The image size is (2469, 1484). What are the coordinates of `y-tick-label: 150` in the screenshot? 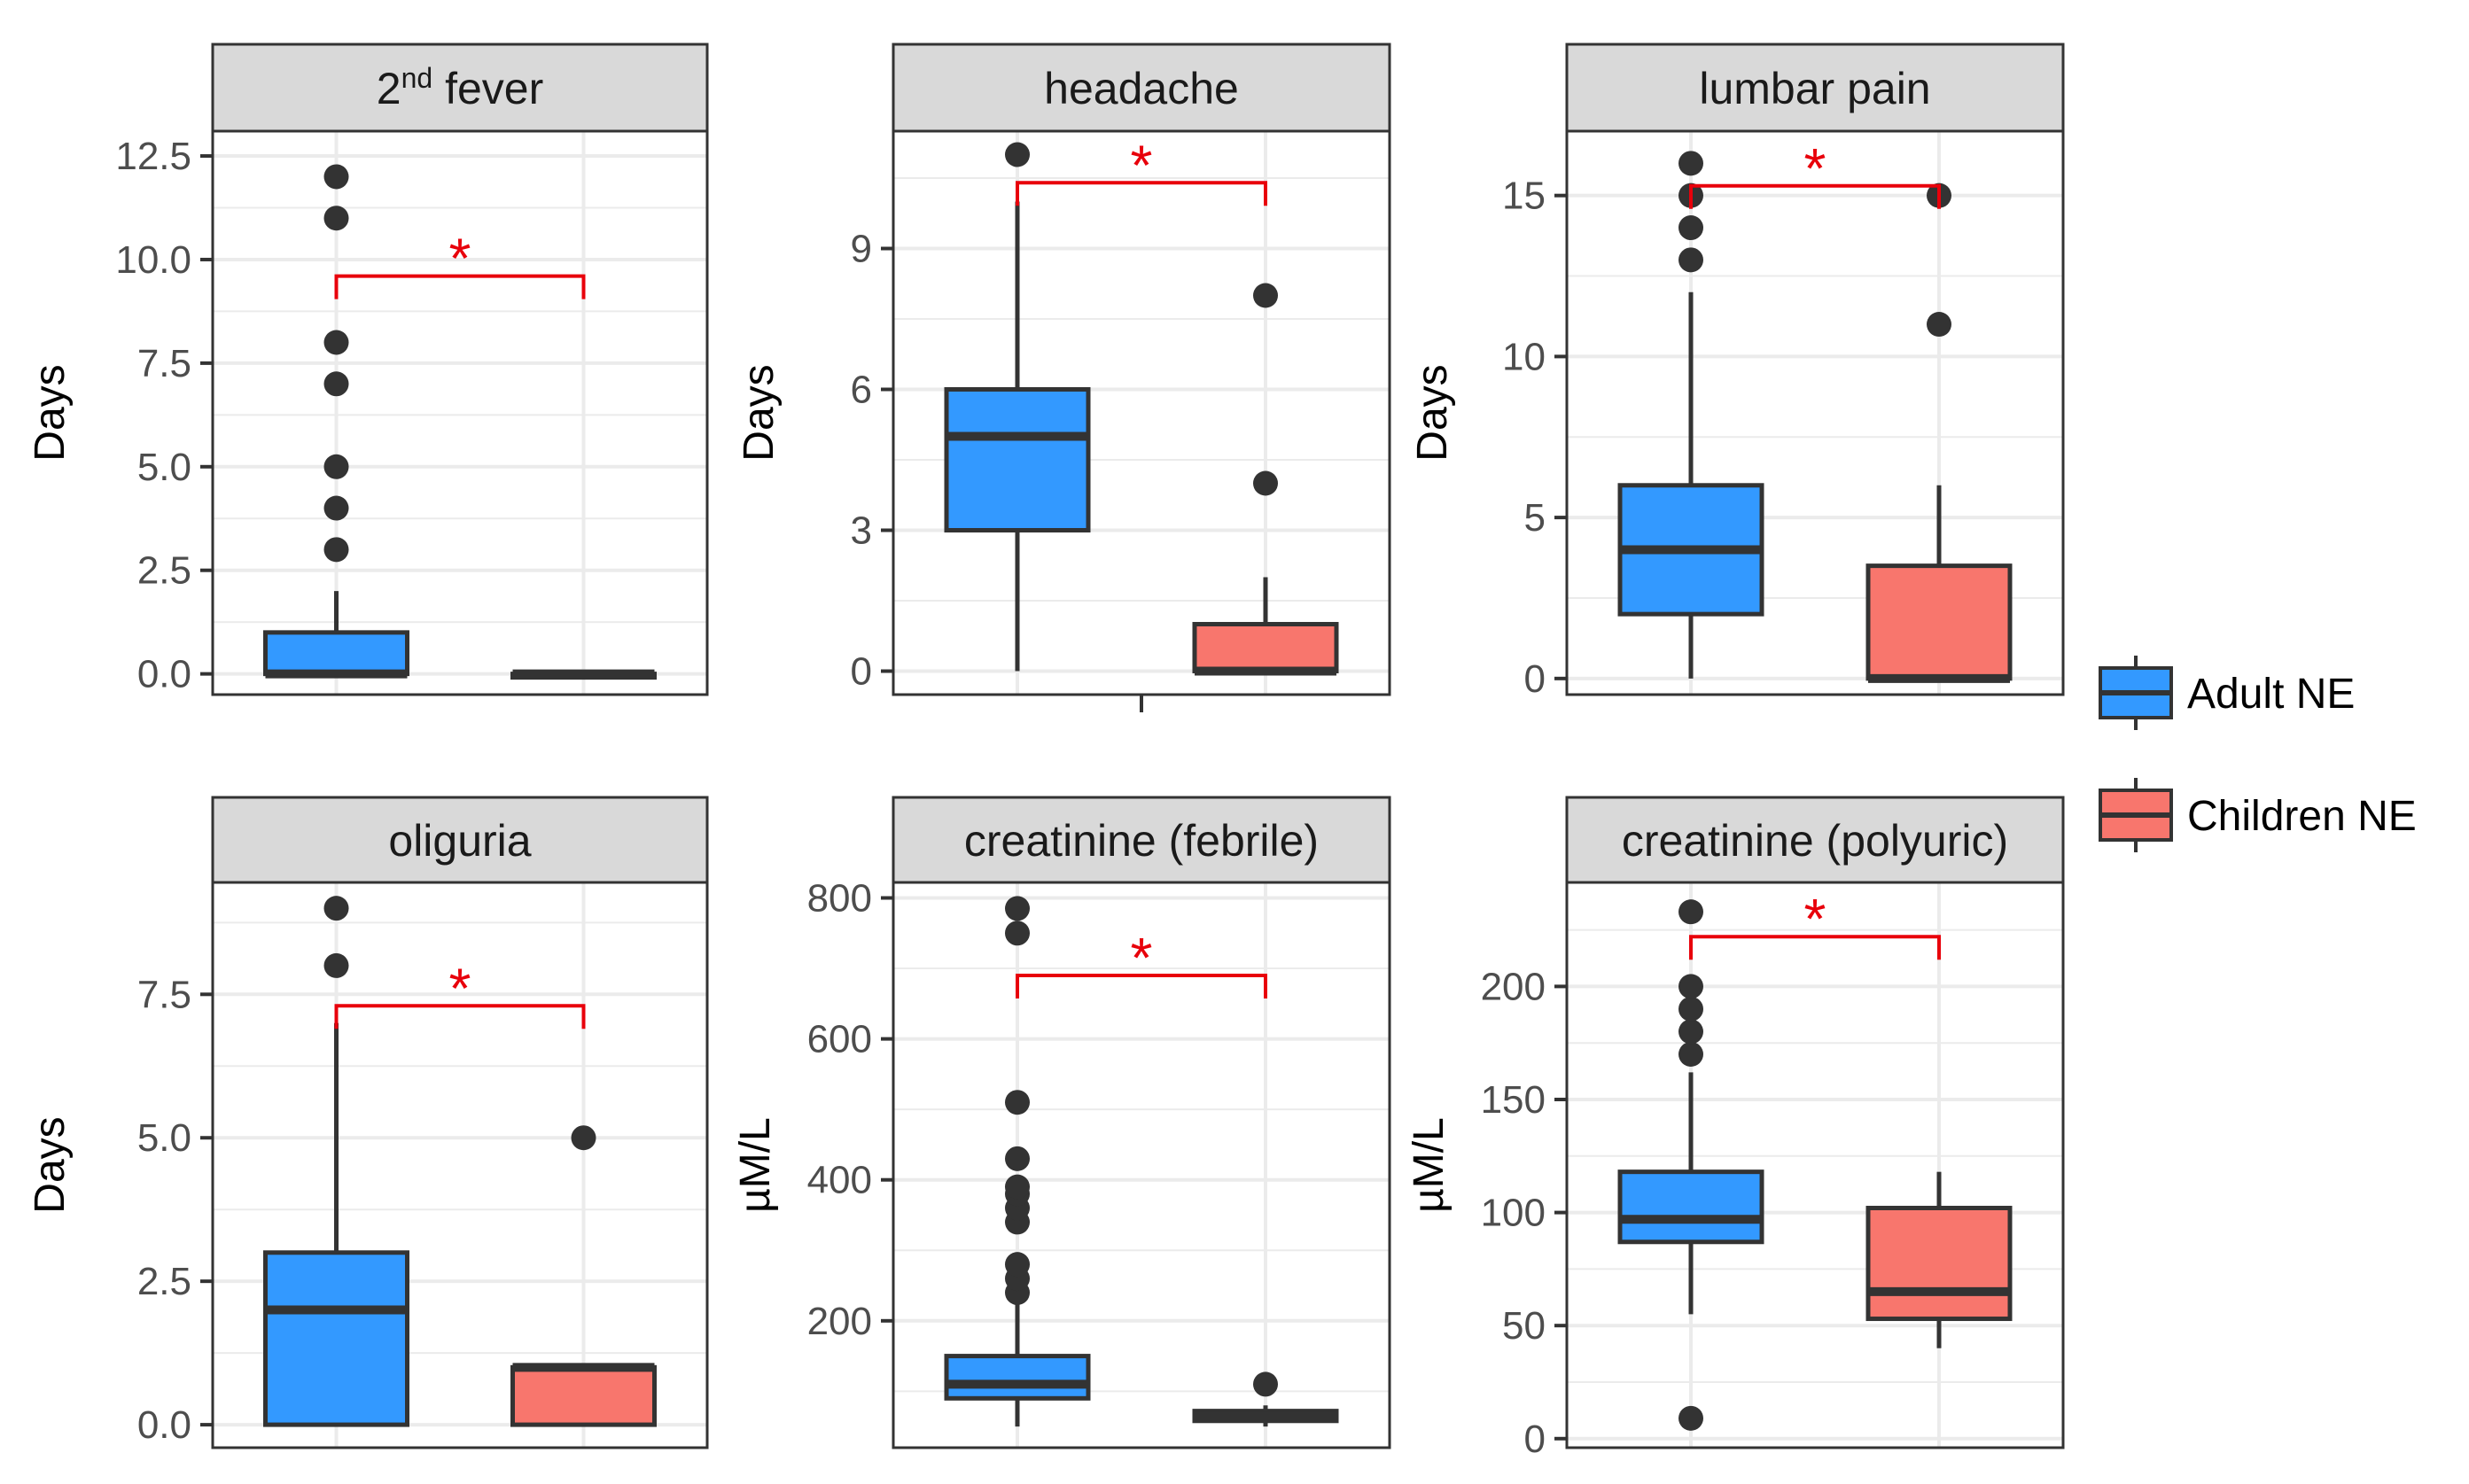 It's located at (1513, 1100).